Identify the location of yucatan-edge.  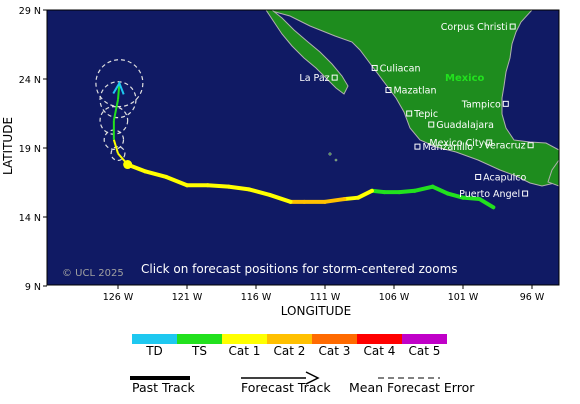
(553, 173).